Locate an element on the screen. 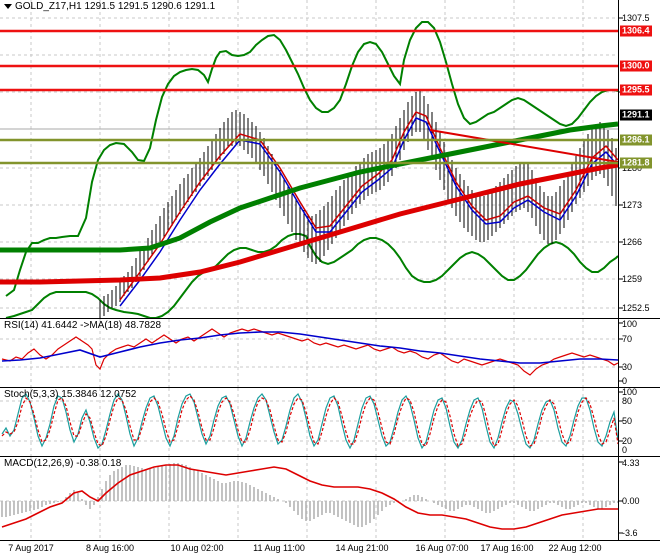  axis-label-1273: 1273 is located at coordinates (632, 205).